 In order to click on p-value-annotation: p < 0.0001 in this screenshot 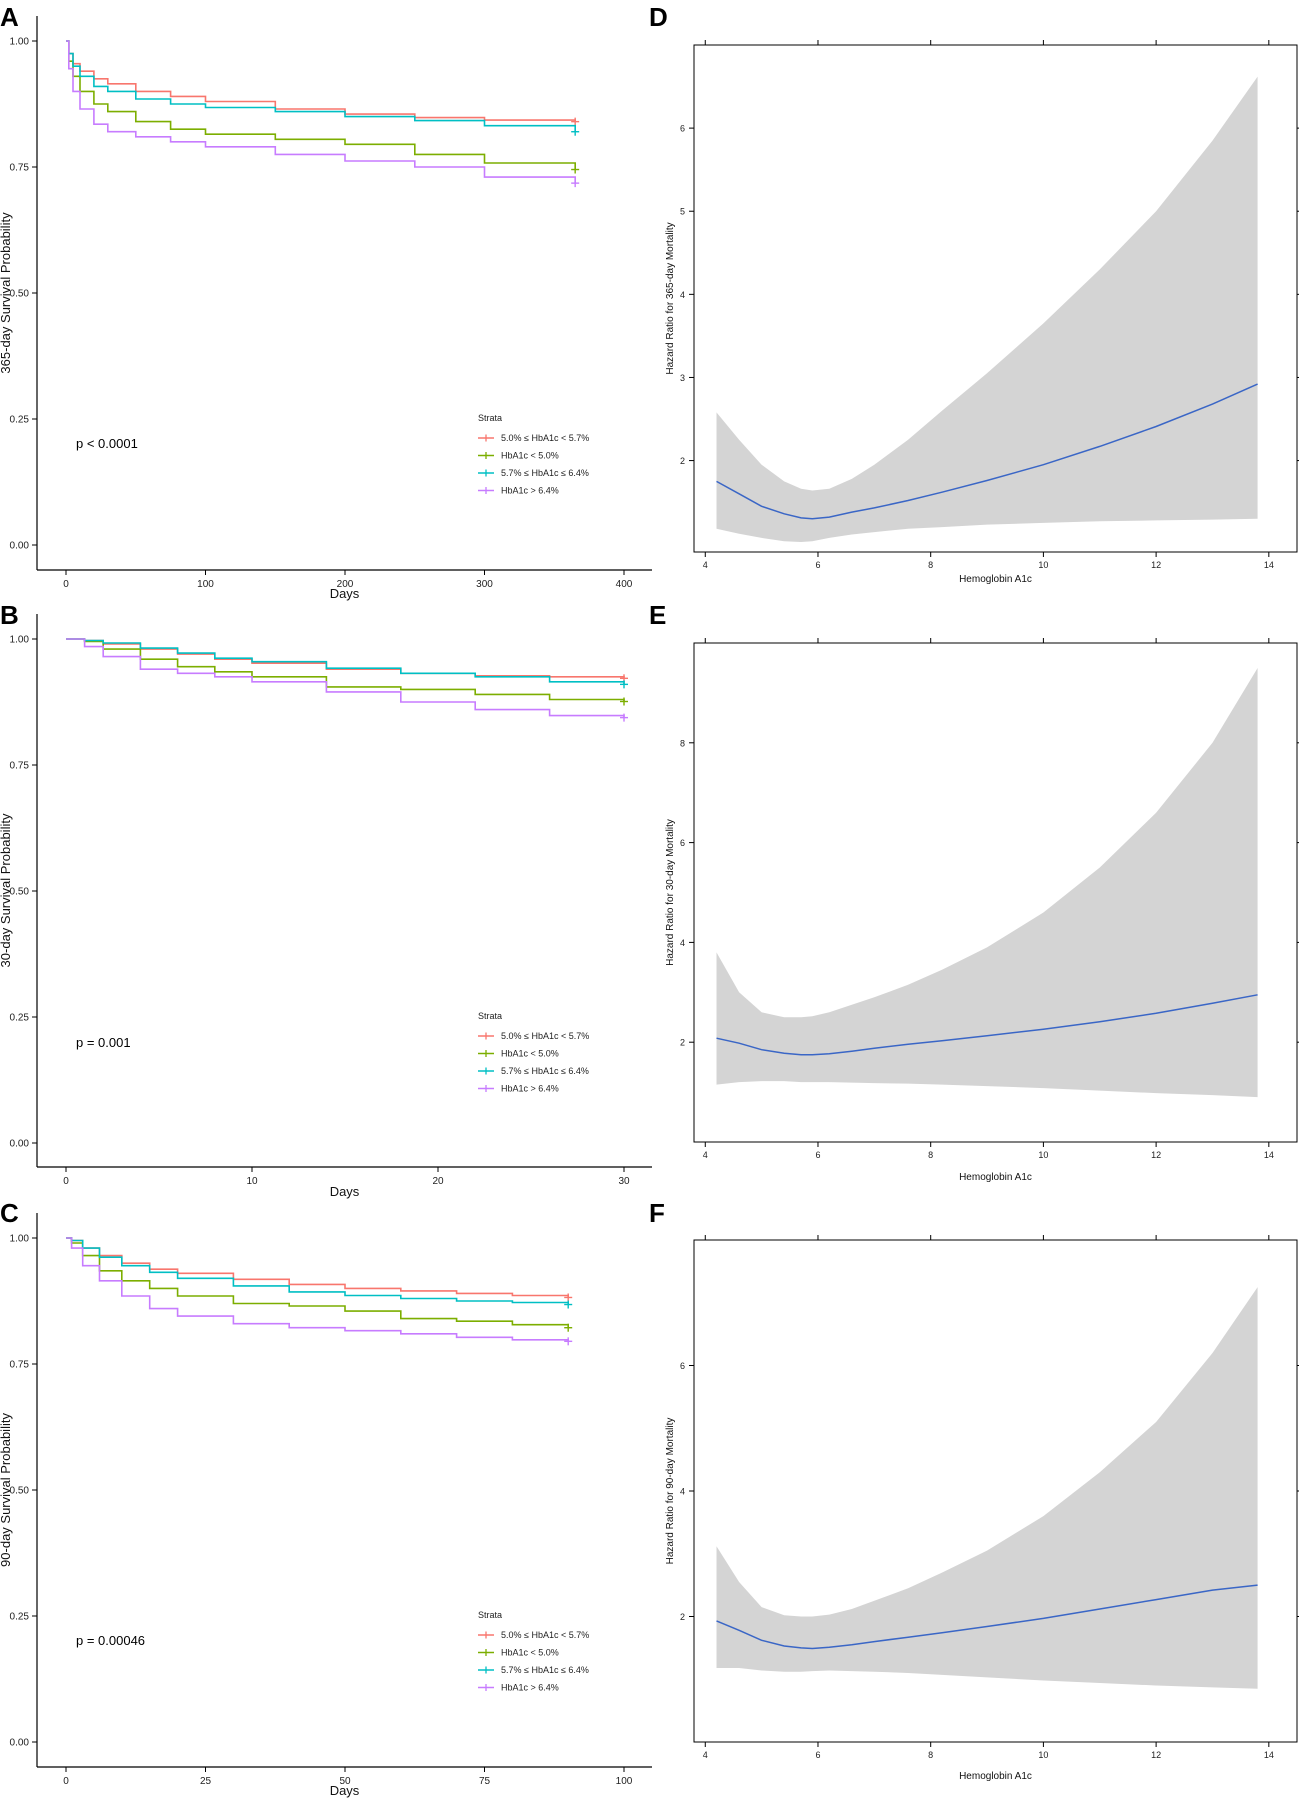, I will do `click(107, 443)`.